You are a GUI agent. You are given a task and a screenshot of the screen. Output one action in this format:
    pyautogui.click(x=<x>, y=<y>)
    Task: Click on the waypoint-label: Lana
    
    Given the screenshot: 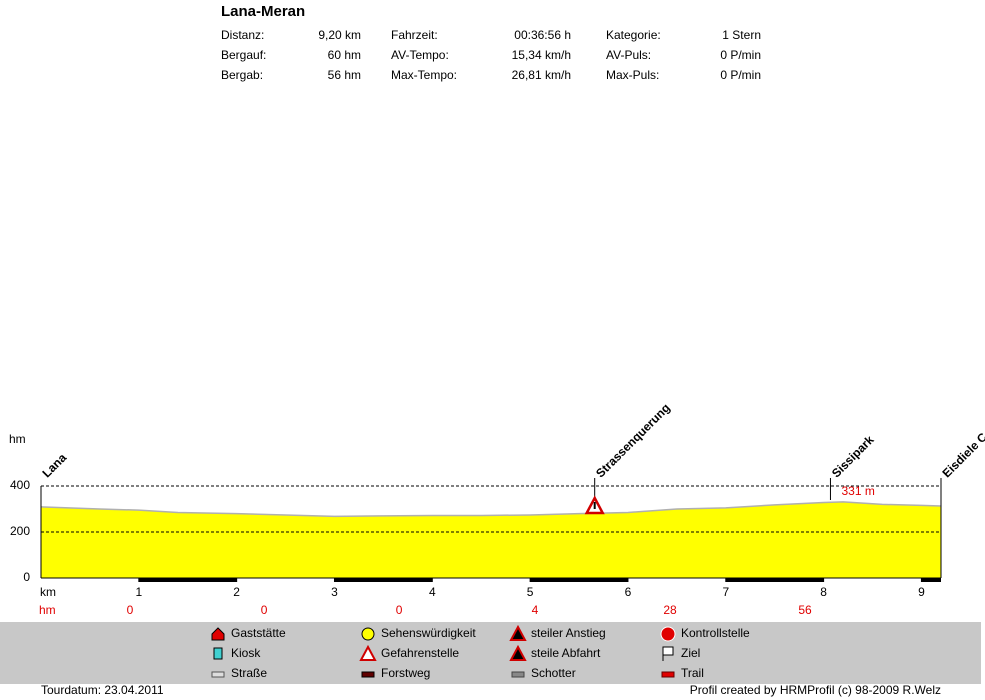 What is the action you would take?
    pyautogui.click(x=54, y=465)
    